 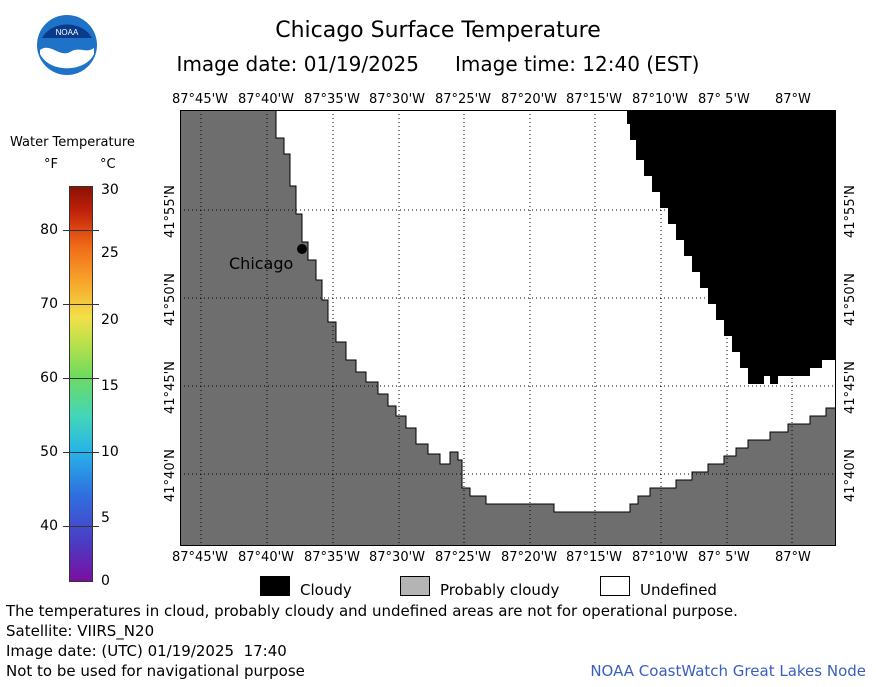 What do you see at coordinates (170, 387) in the screenshot?
I see `lat-label-left: 41°45'N` at bounding box center [170, 387].